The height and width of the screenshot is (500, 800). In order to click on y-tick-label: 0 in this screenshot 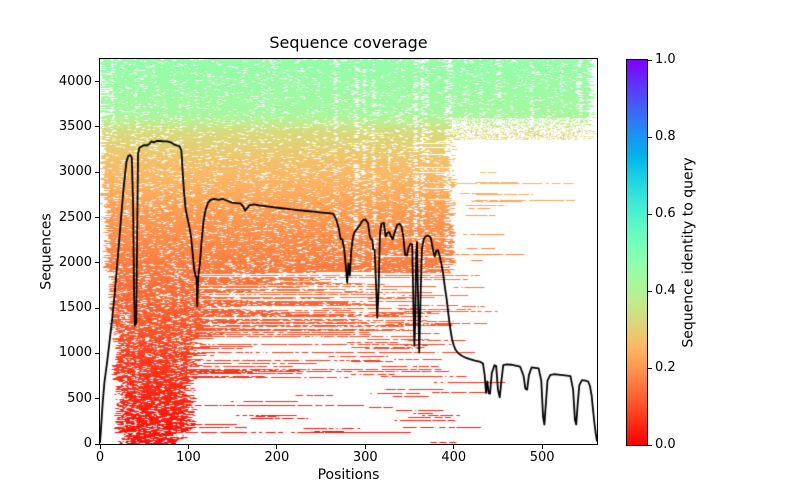, I will do `click(87, 443)`.